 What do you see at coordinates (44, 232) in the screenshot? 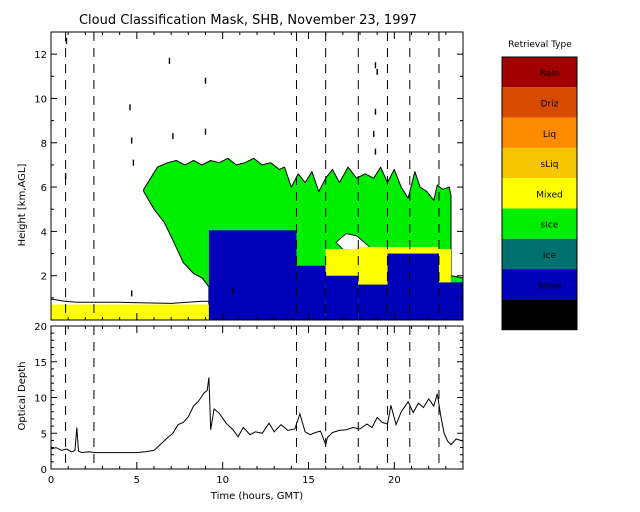
I see `top-y-tick-label: 4` at bounding box center [44, 232].